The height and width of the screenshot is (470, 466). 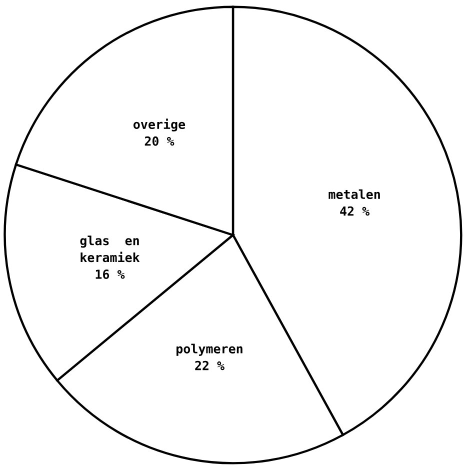 I want to click on data-label: 22 %, so click(x=209, y=365).